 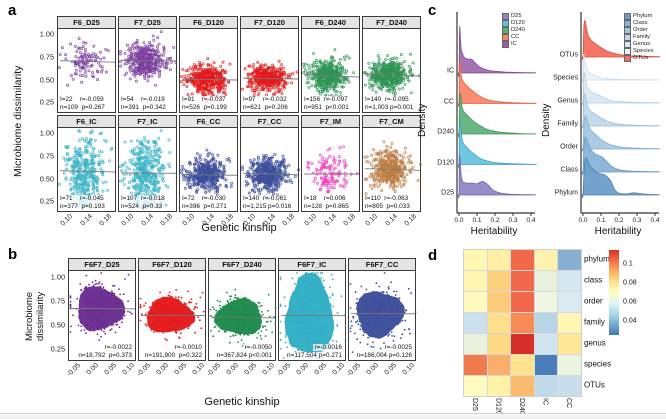 What do you see at coordinates (630, 283) in the screenshot?
I see `colorbar-tick-label: 0.08` at bounding box center [630, 283].